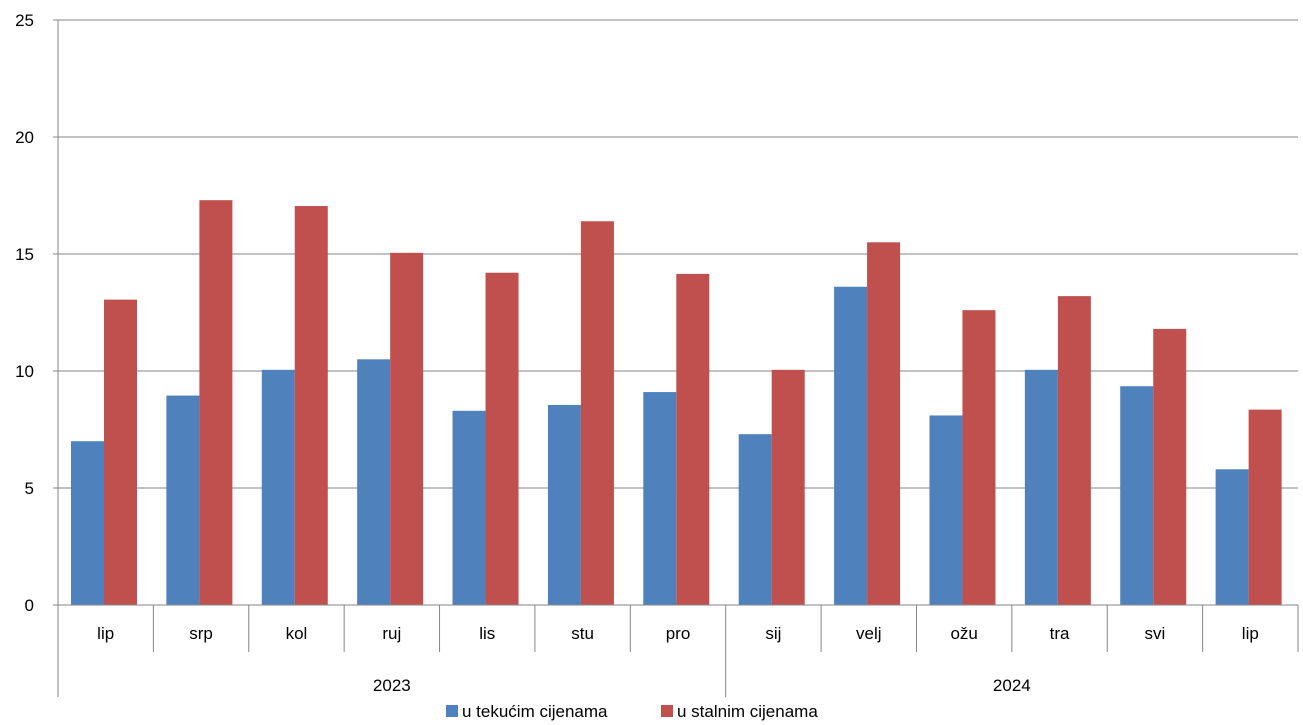 Image resolution: width=1303 pixels, height=725 pixels. I want to click on x-tick-label-4: lis, so click(487, 633).